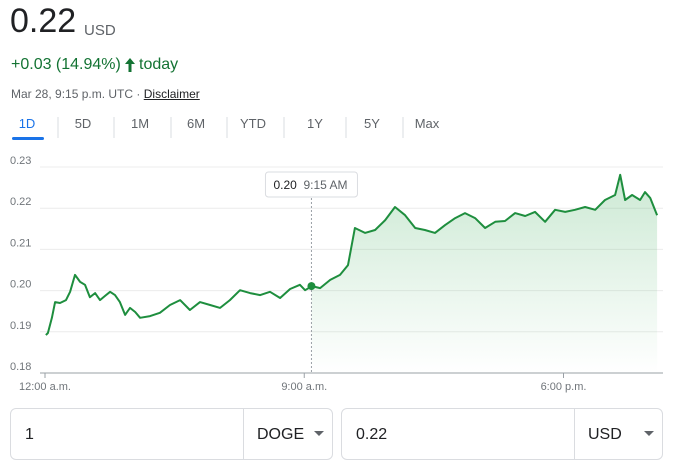 The height and width of the screenshot is (469, 673). What do you see at coordinates (43, 21) in the screenshot?
I see `price: 0.22` at bounding box center [43, 21].